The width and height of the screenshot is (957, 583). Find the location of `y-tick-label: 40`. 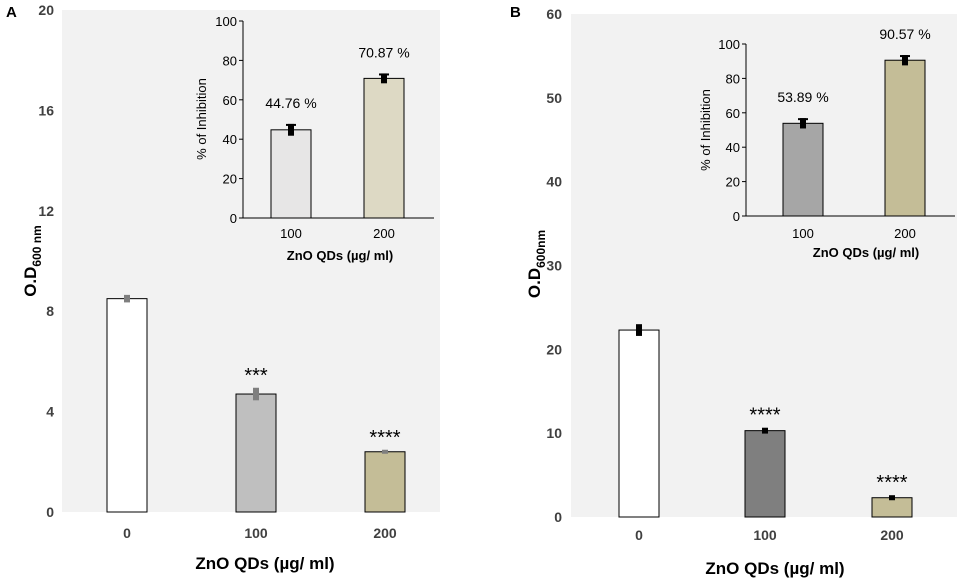

y-tick-label: 40 is located at coordinates (554, 182).